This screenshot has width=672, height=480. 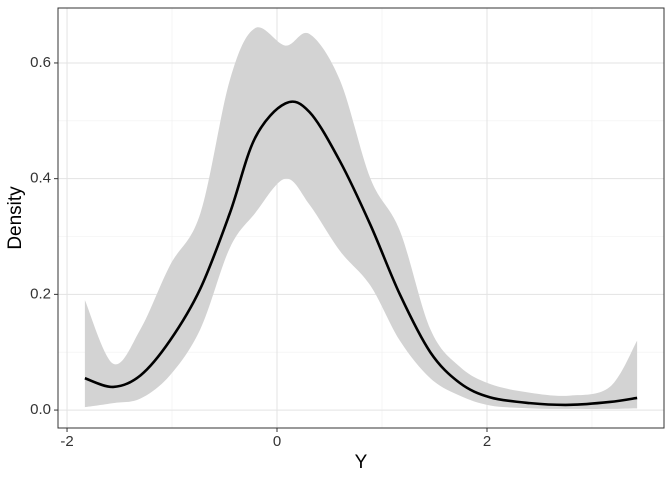 What do you see at coordinates (487, 441) in the screenshot?
I see `x-tick-label: 2` at bounding box center [487, 441].